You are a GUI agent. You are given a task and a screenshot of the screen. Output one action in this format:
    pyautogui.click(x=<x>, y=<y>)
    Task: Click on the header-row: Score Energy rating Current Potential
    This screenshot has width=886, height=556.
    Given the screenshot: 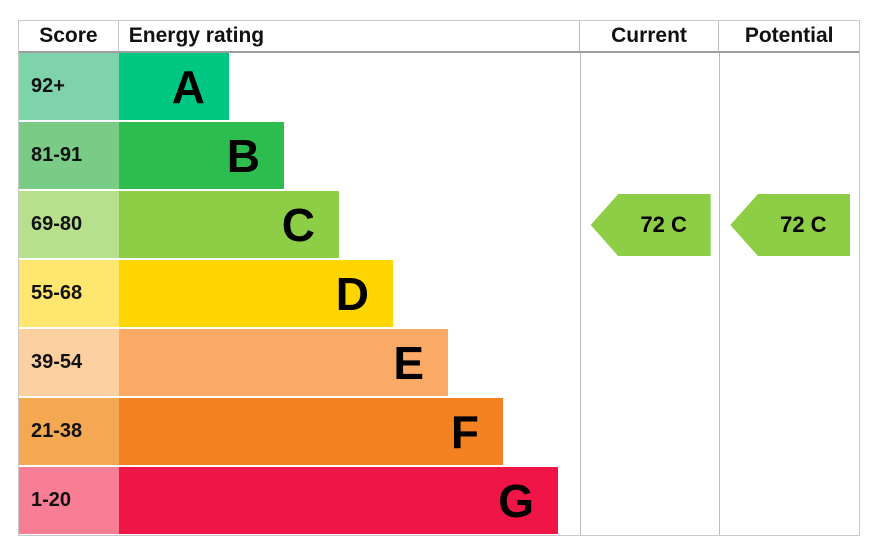 What is the action you would take?
    pyautogui.click(x=439, y=37)
    